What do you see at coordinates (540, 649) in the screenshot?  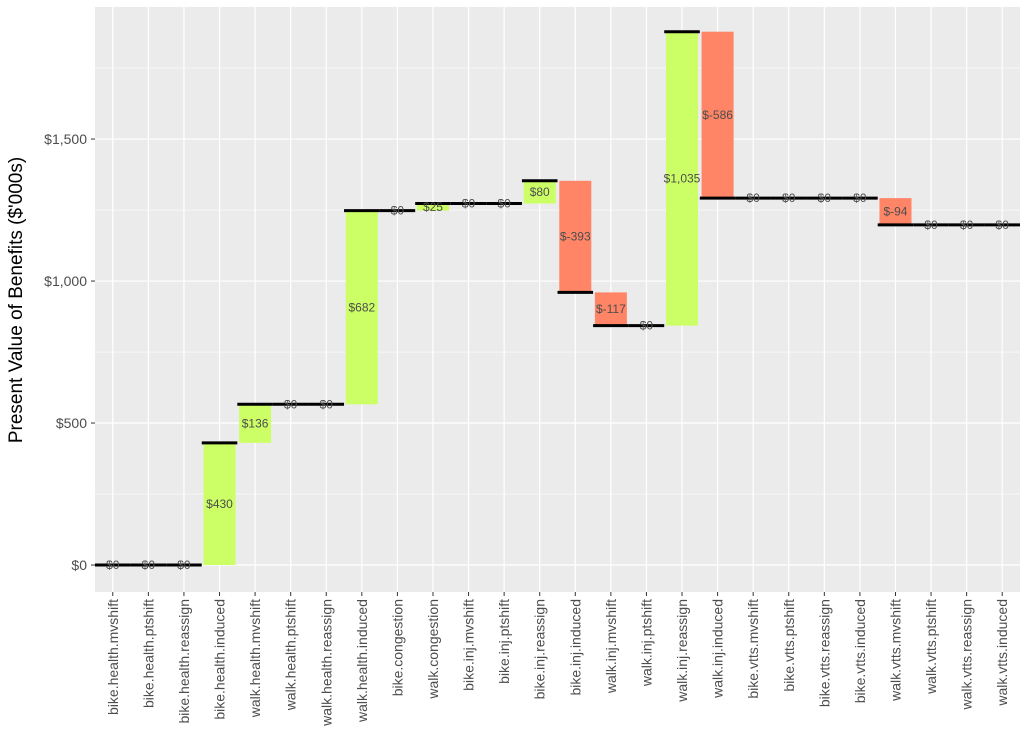 I see `x-tick-label: bike.inj.reassign` at bounding box center [540, 649].